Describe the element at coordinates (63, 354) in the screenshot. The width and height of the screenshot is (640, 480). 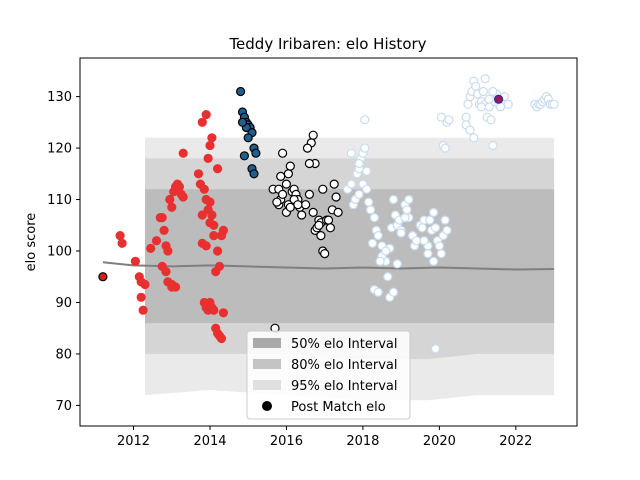
I see `y-tick-label: 80` at that location.